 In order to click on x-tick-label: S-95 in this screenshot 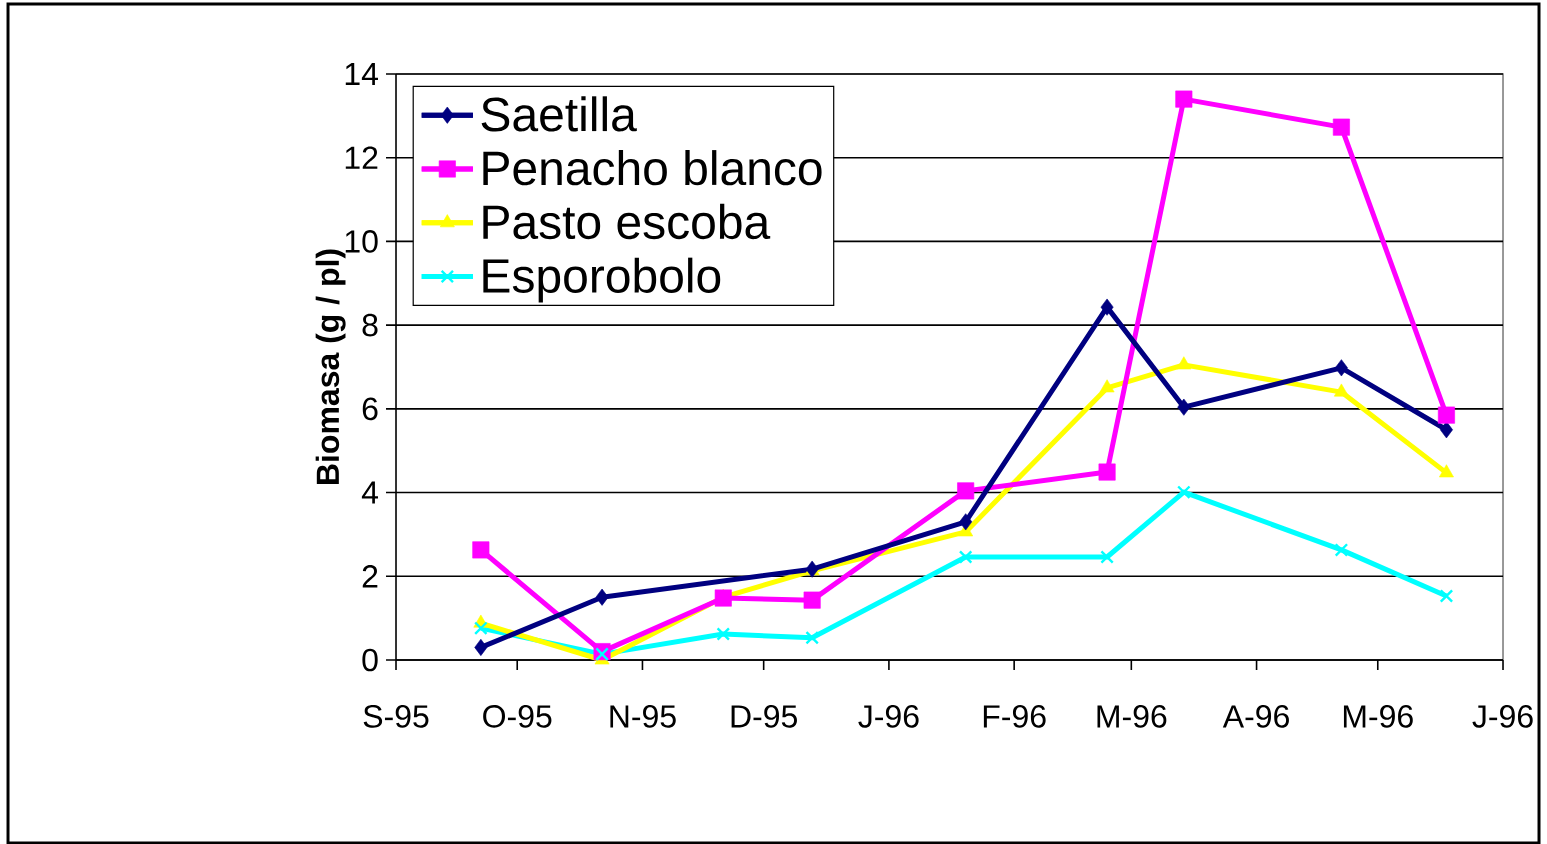, I will do `click(396, 716)`.